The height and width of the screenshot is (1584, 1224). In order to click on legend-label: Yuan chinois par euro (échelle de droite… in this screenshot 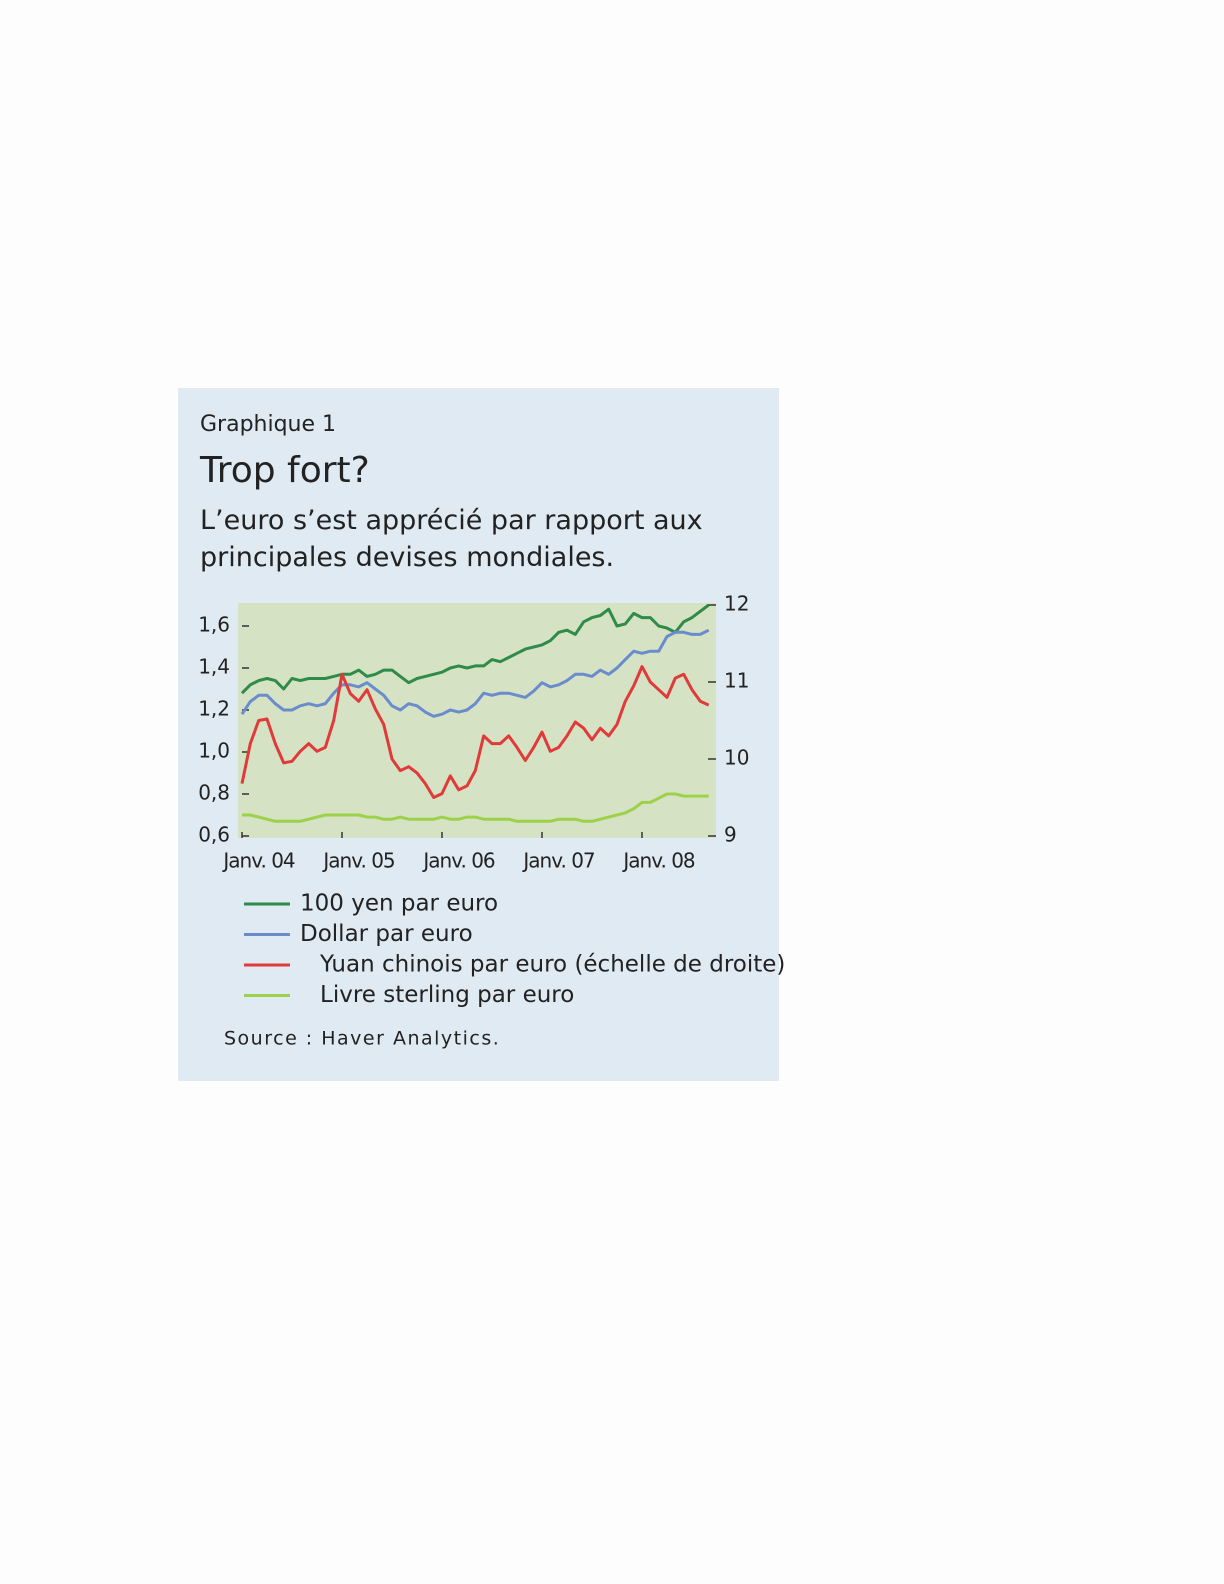, I will do `click(552, 965)`.